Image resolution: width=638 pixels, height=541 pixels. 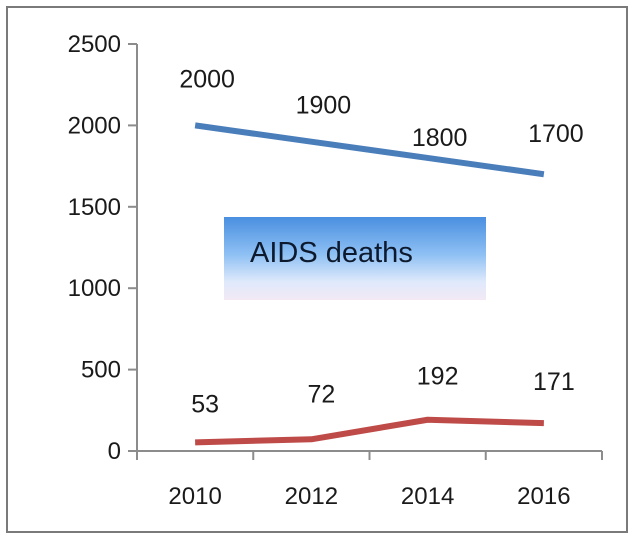 I want to click on y-tick-label: 2000, so click(x=94, y=125).